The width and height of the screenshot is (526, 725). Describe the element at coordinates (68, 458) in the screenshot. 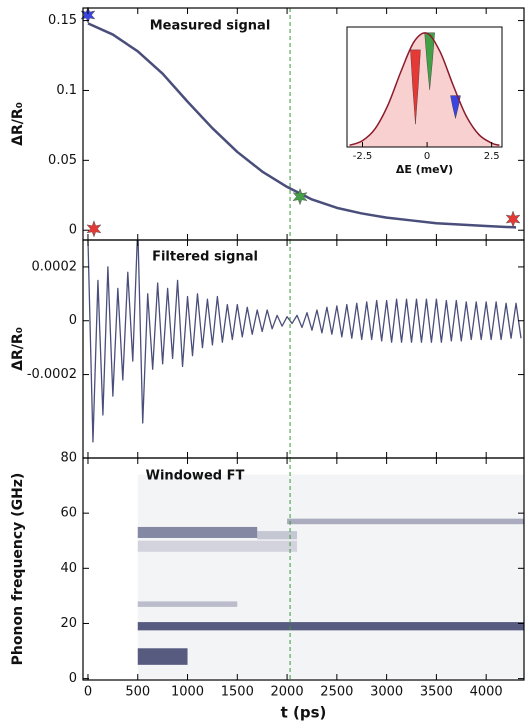

I see `y-tick-label: 80` at that location.